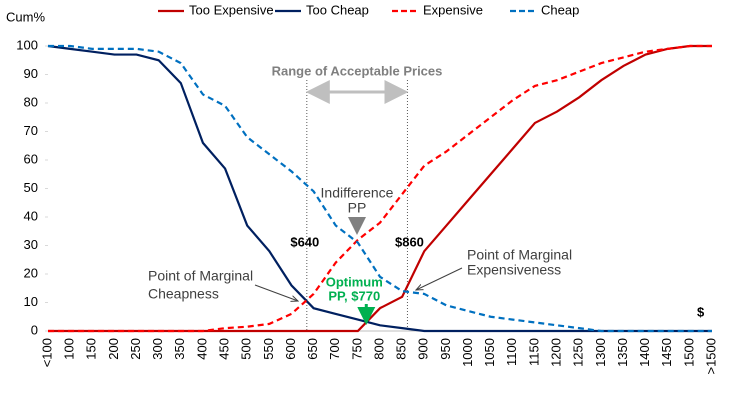  I want to click on x-tick-label: 1300, so click(600, 352).